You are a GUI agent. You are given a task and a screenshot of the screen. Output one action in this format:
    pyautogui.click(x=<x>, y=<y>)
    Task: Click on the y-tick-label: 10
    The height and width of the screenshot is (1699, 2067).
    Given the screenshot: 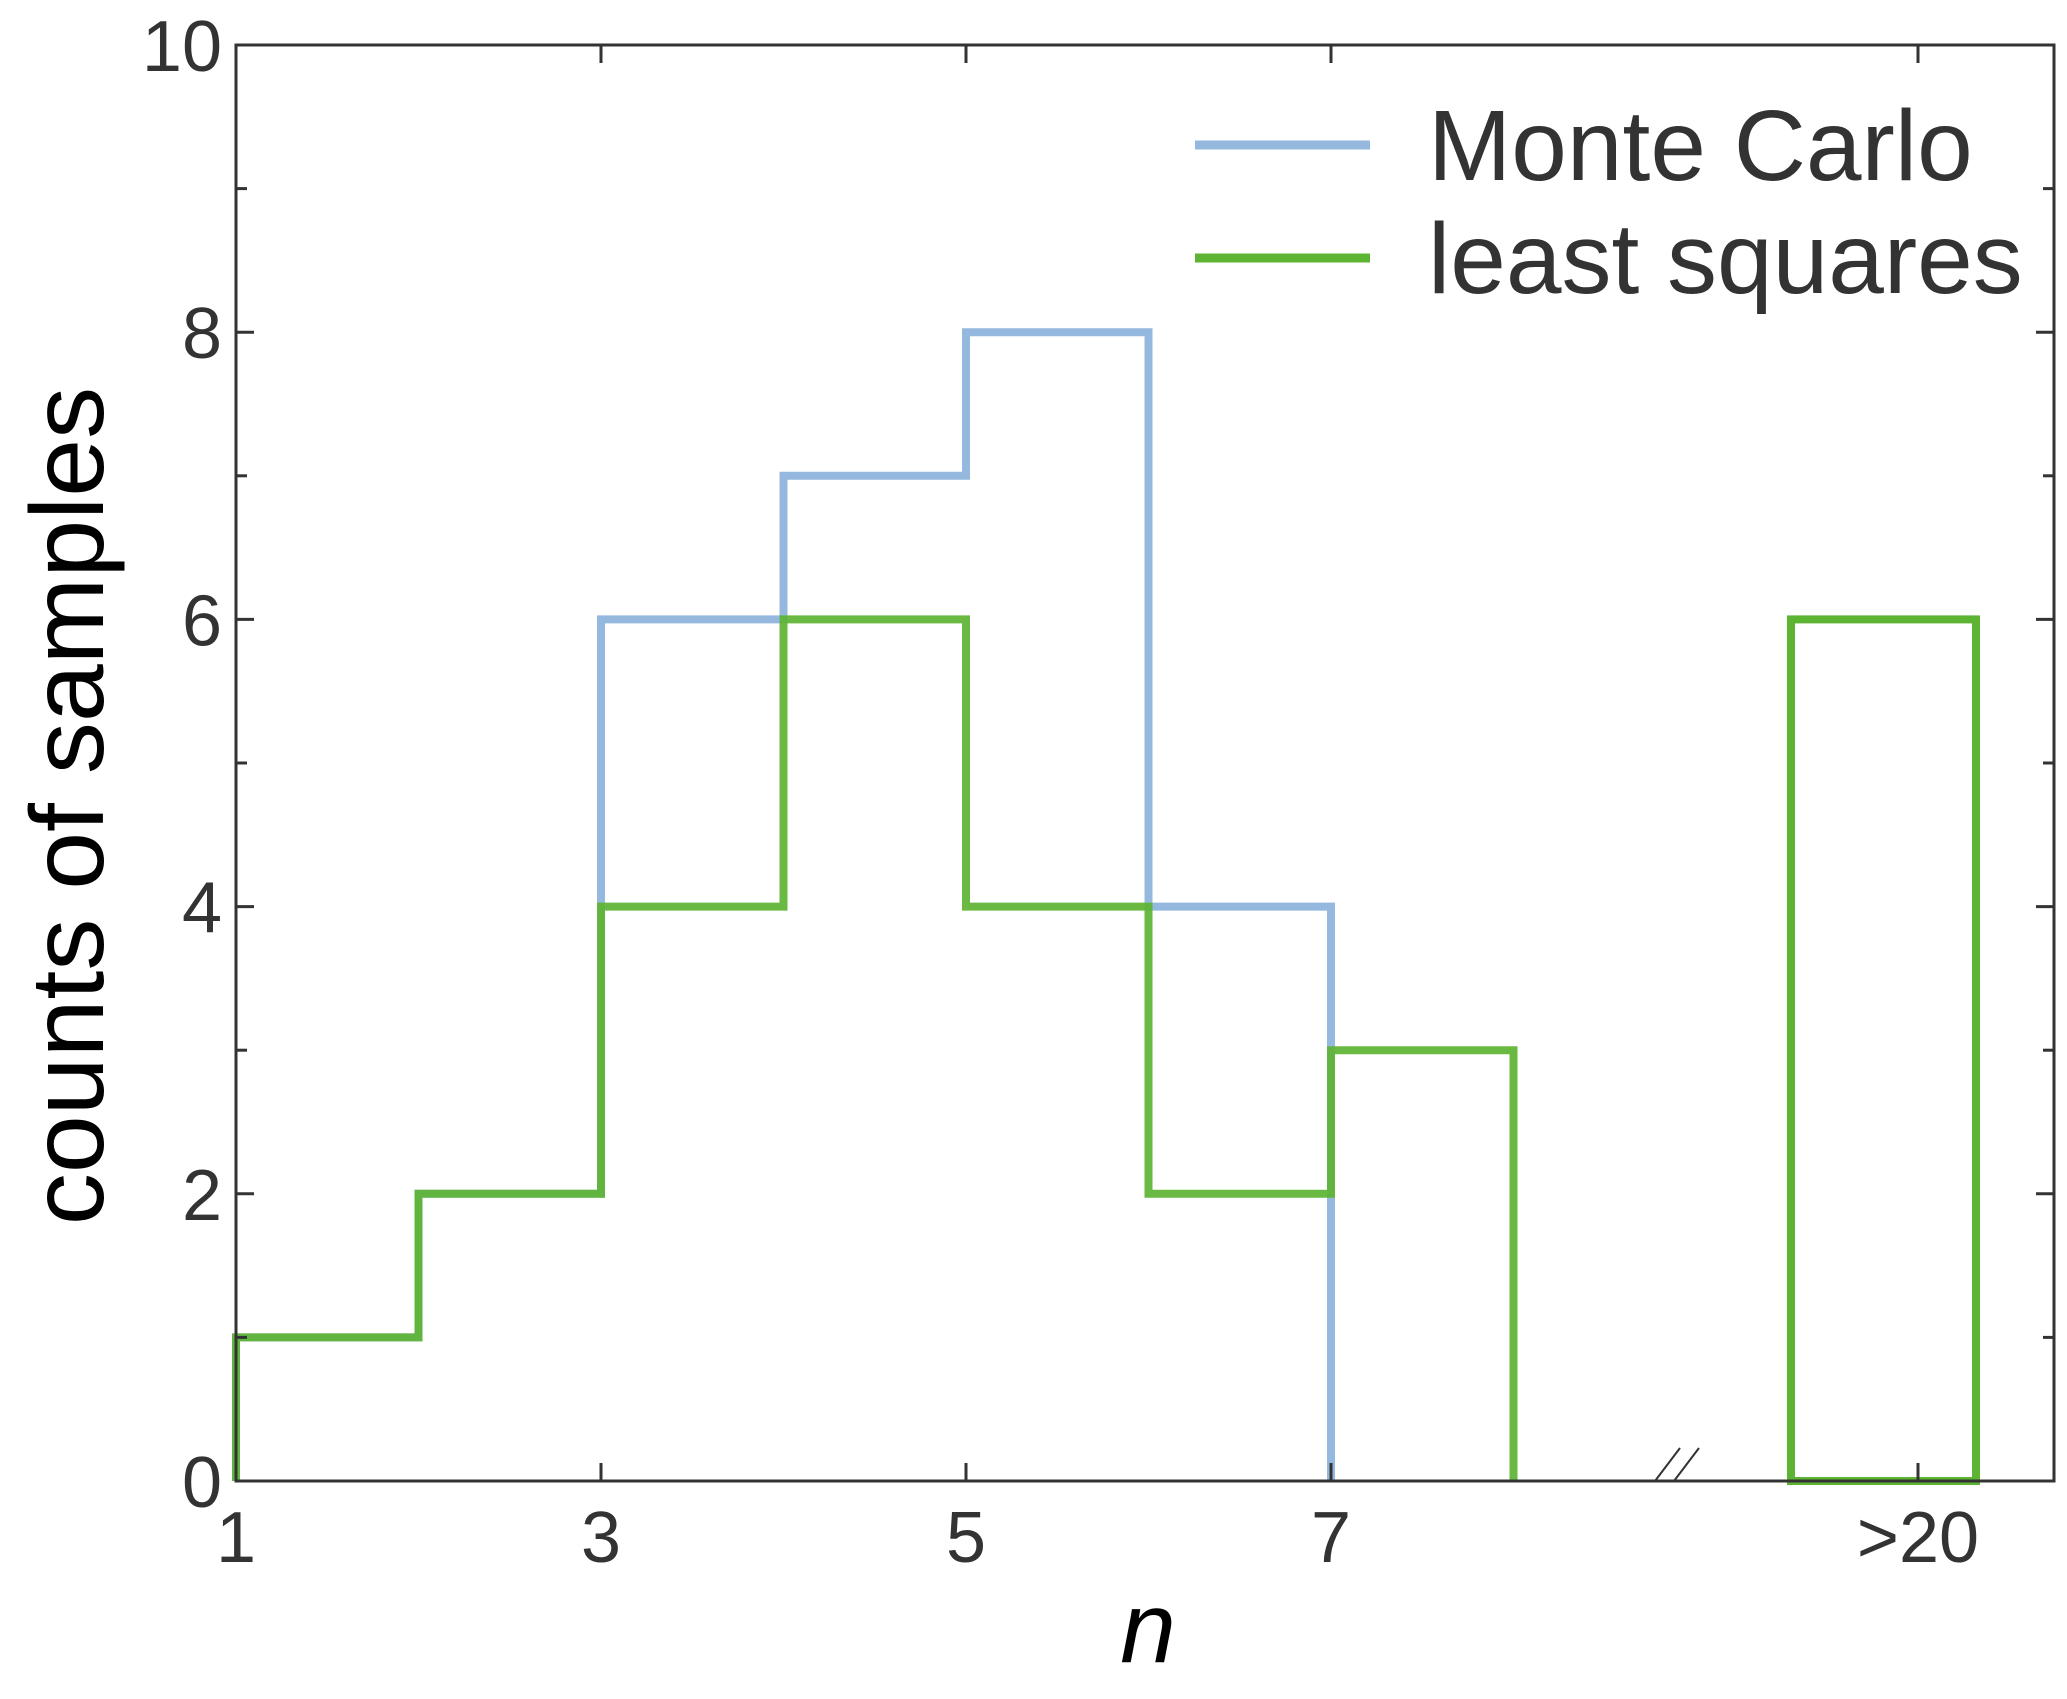 What is the action you would take?
    pyautogui.click(x=182, y=47)
    